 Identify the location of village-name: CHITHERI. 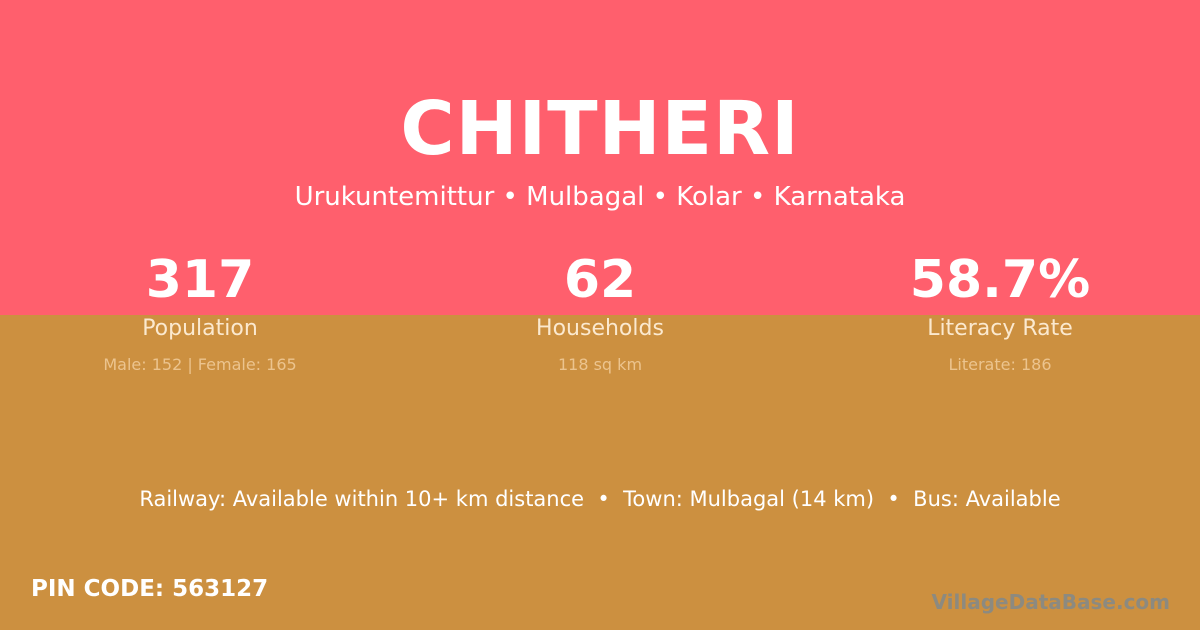
(600, 129).